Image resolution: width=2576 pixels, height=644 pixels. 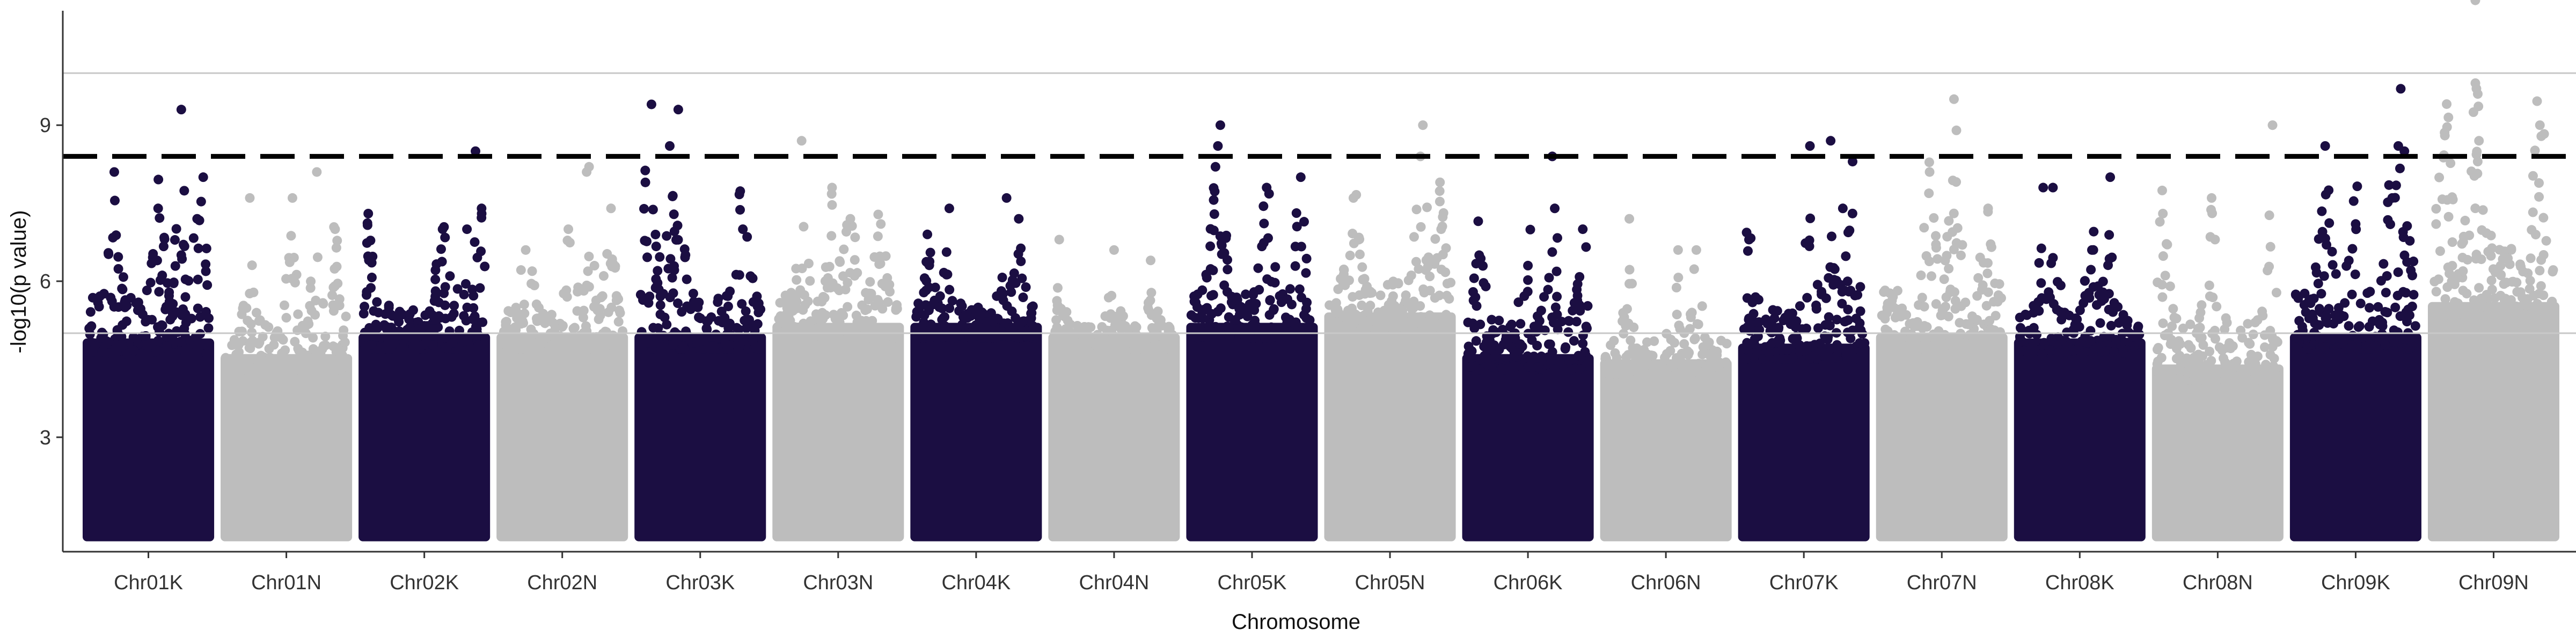 I want to click on x-tick-label: Chr01K, so click(x=148, y=583).